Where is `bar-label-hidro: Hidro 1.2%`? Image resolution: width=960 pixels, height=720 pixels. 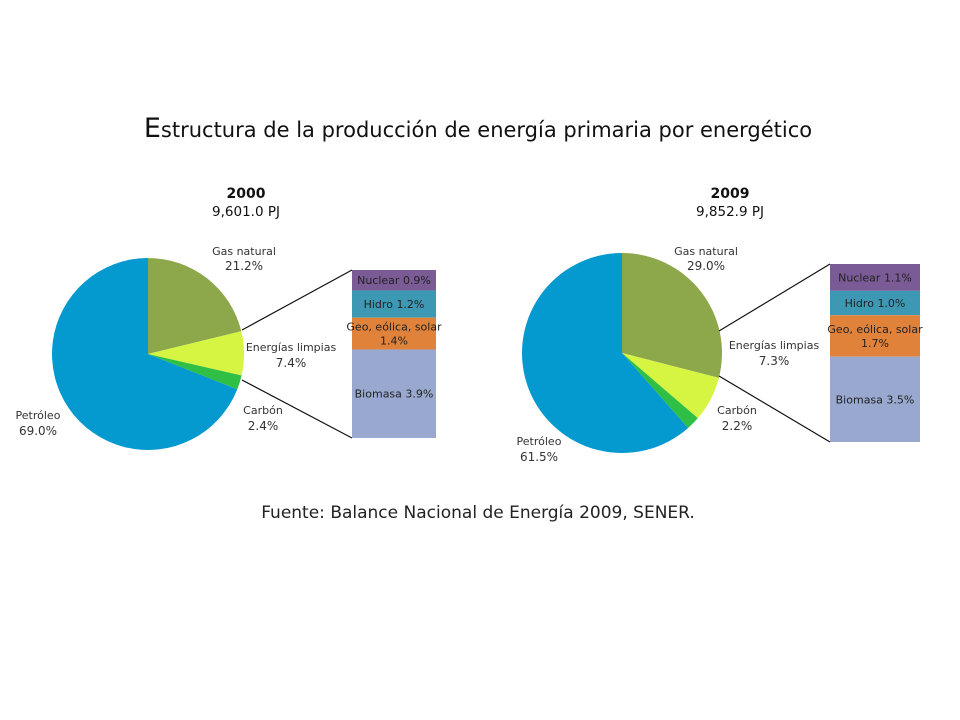 bar-label-hidro: Hidro 1.2% is located at coordinates (394, 304).